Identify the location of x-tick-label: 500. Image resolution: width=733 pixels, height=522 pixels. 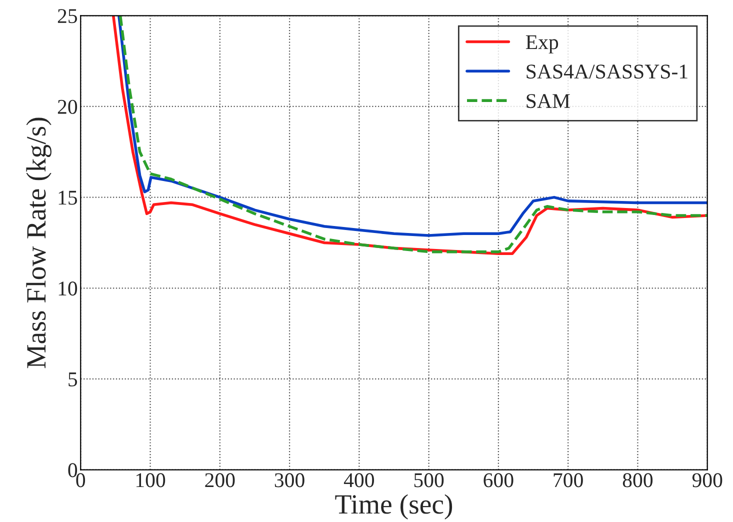
(429, 480).